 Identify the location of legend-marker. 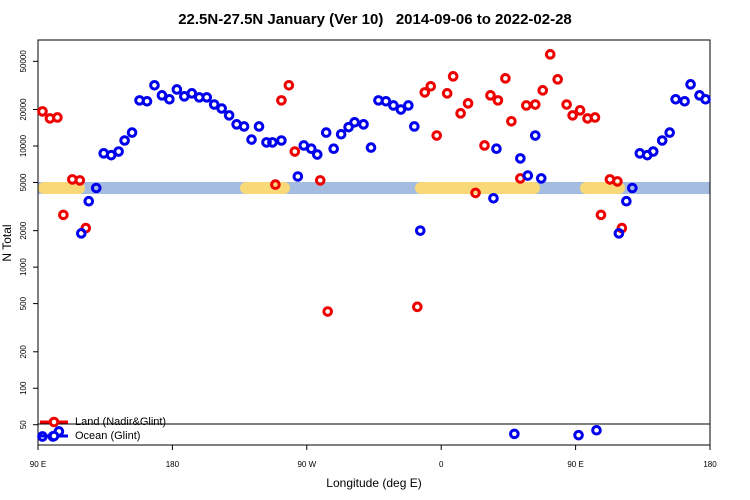
(54, 422).